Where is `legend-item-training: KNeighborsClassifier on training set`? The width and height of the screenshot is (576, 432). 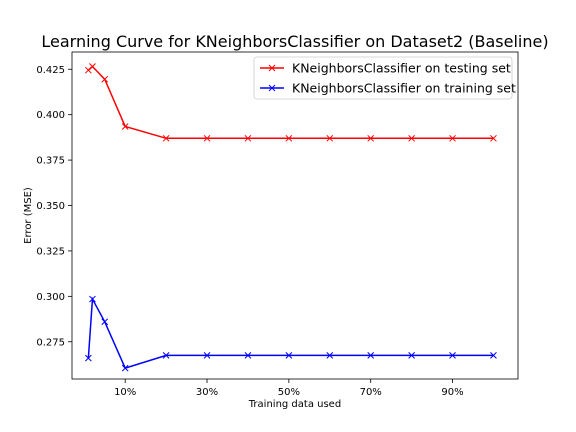
legend-item-training: KNeighborsClassifier on training set is located at coordinates (388, 88).